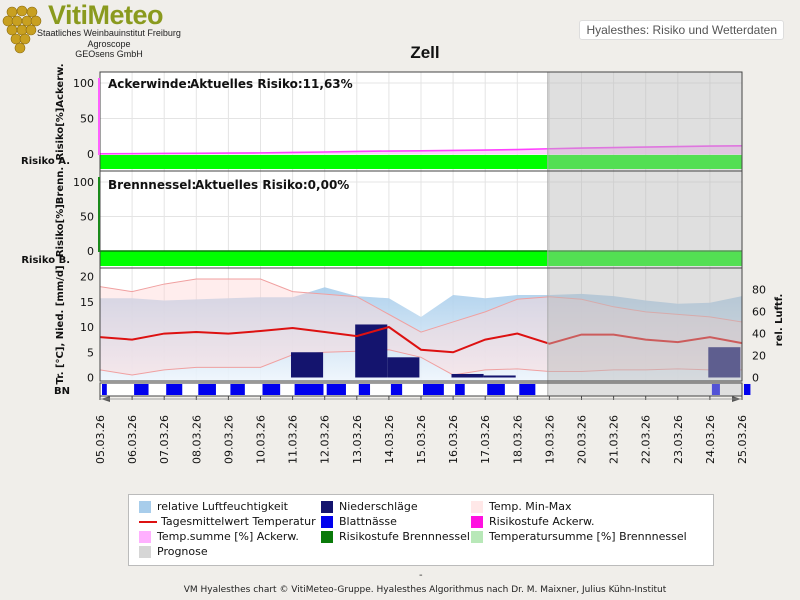 The height and width of the screenshot is (600, 800). What do you see at coordinates (182, 551) in the screenshot?
I see `legend-label: Prognose` at bounding box center [182, 551].